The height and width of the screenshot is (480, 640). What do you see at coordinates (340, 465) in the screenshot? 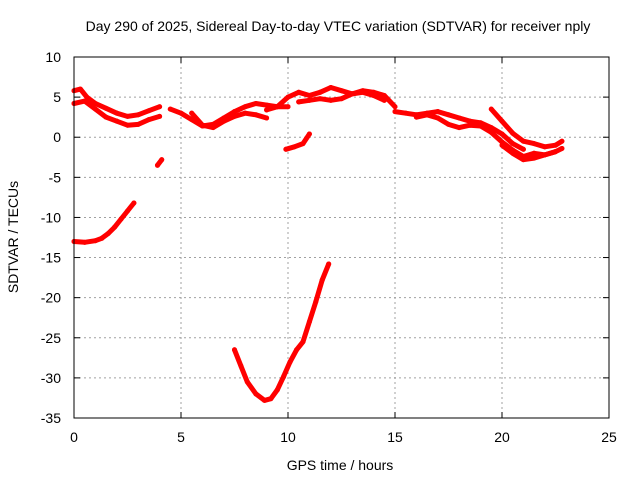
I see `x-axis-label: GPS time / hours` at bounding box center [340, 465].